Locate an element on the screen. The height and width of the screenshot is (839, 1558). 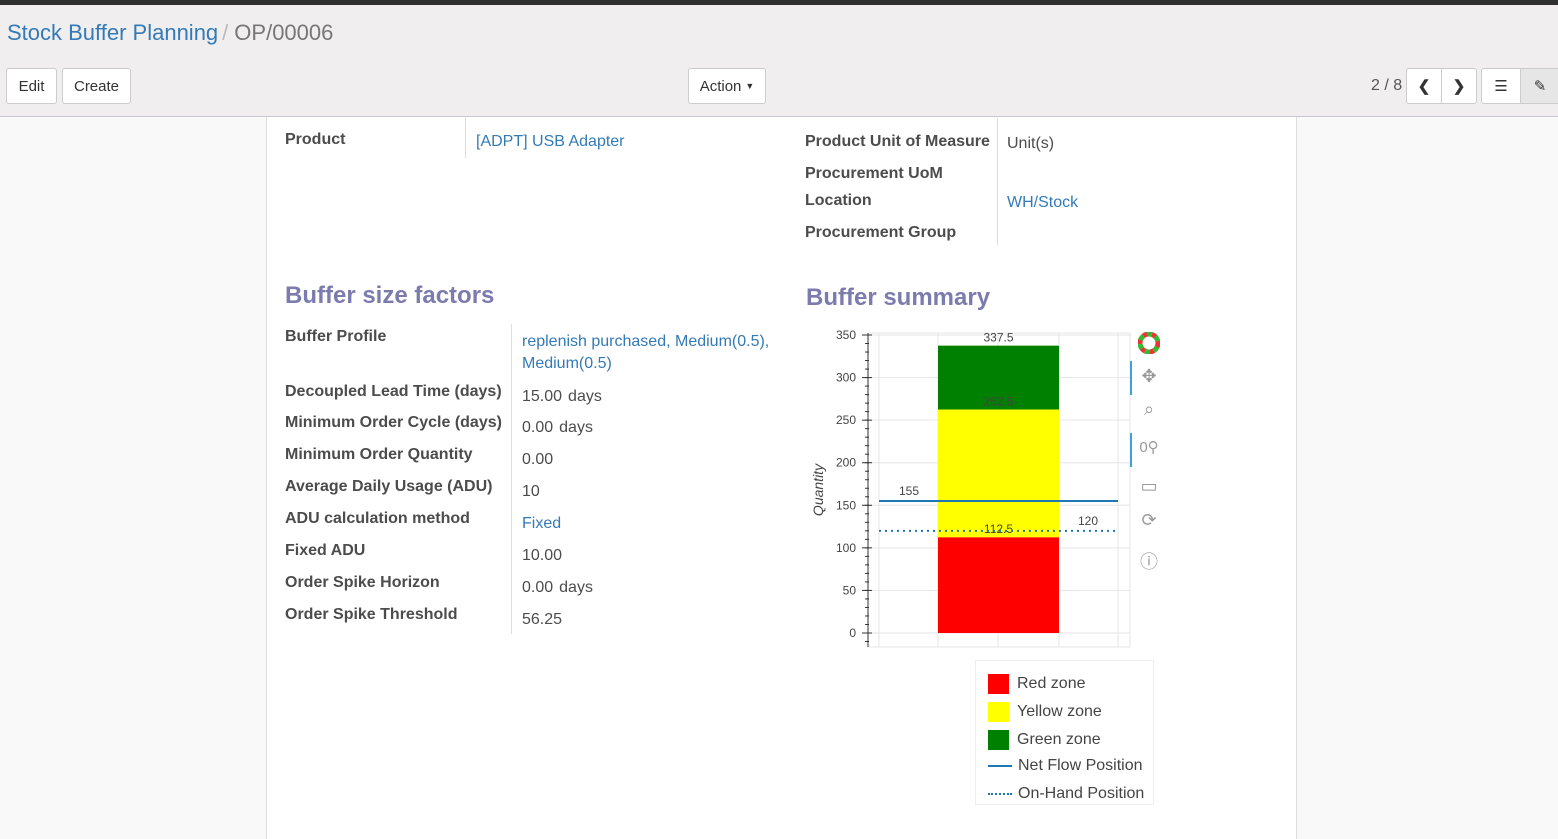
y-tick-label: 200 is located at coordinates (846, 463).